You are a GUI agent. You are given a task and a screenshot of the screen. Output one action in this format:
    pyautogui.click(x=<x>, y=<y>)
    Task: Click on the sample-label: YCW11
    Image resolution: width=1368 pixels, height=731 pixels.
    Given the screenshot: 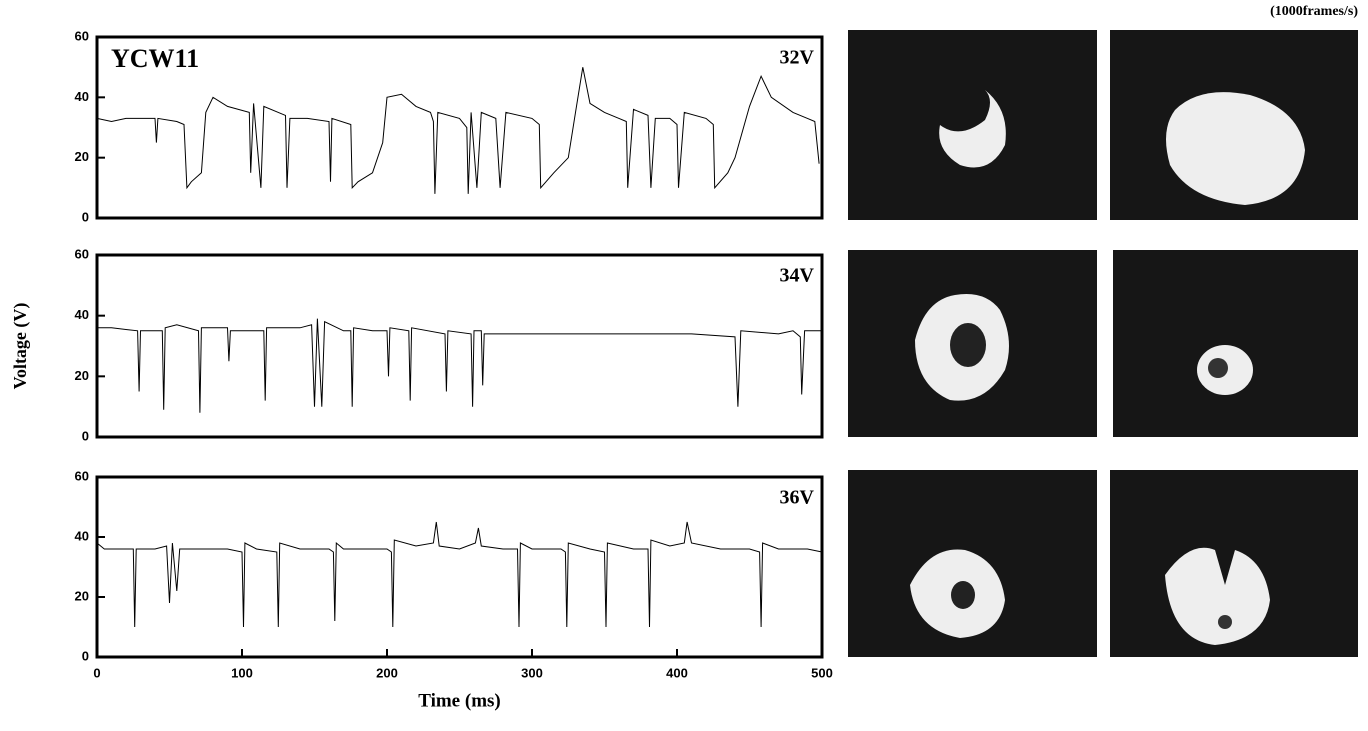 What is the action you would take?
    pyautogui.click(x=155, y=58)
    